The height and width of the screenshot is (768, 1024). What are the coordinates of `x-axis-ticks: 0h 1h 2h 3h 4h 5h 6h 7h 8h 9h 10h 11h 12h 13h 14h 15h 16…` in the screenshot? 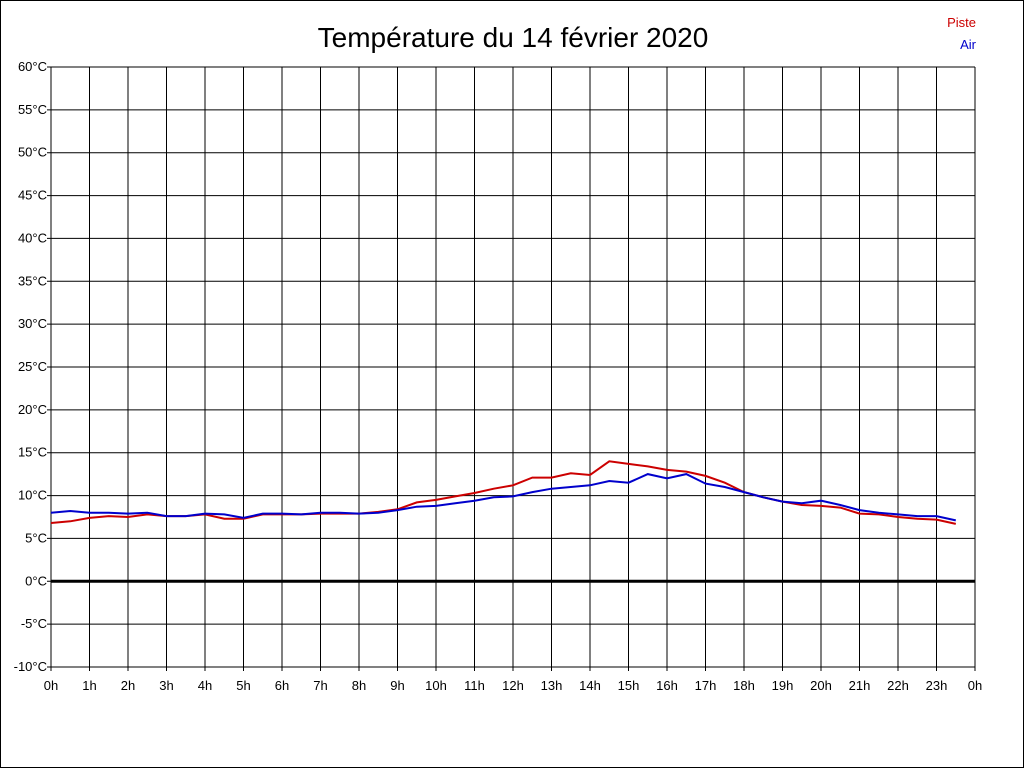 It's located at (513, 685).